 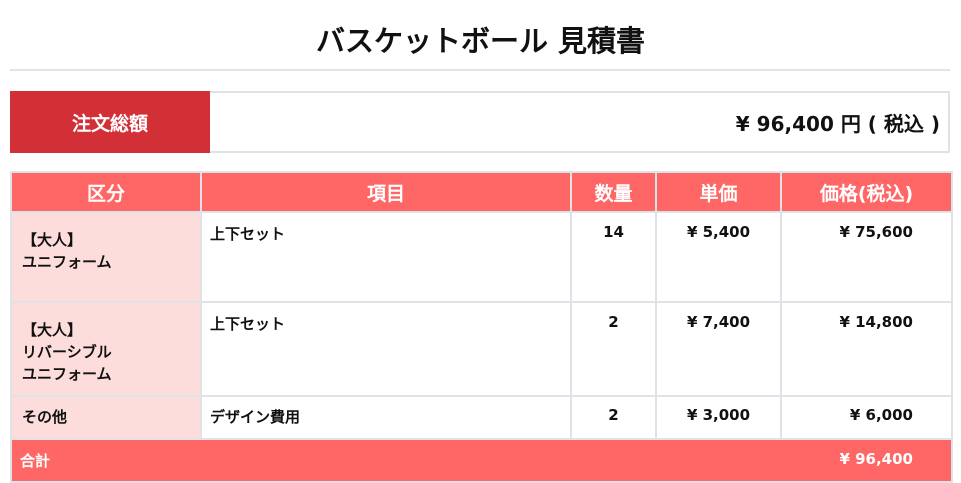 I want to click on unit-price-cell: ¥ 5,400, so click(x=718, y=257).